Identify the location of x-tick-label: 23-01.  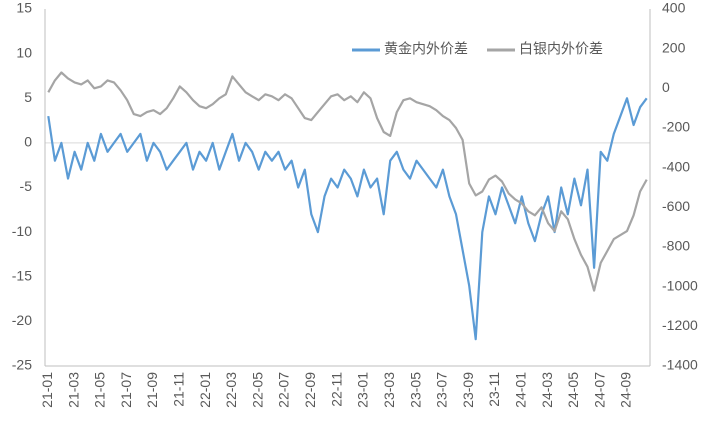
(363, 390).